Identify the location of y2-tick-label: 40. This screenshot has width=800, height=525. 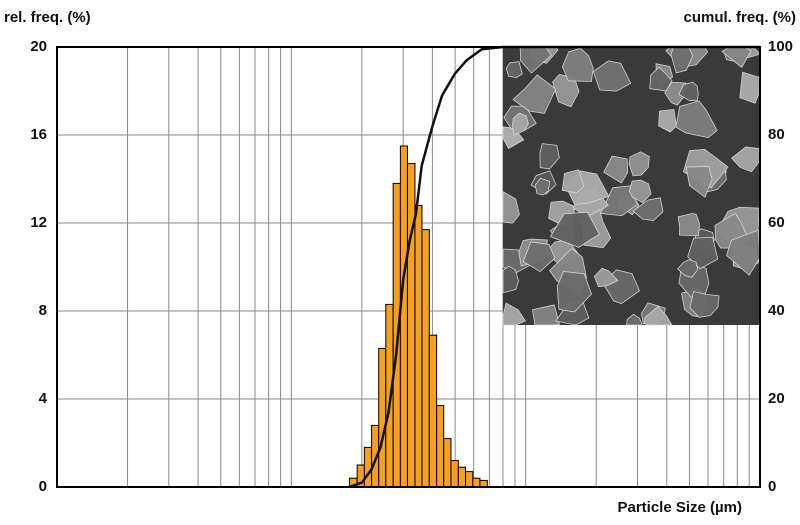
(776, 310).